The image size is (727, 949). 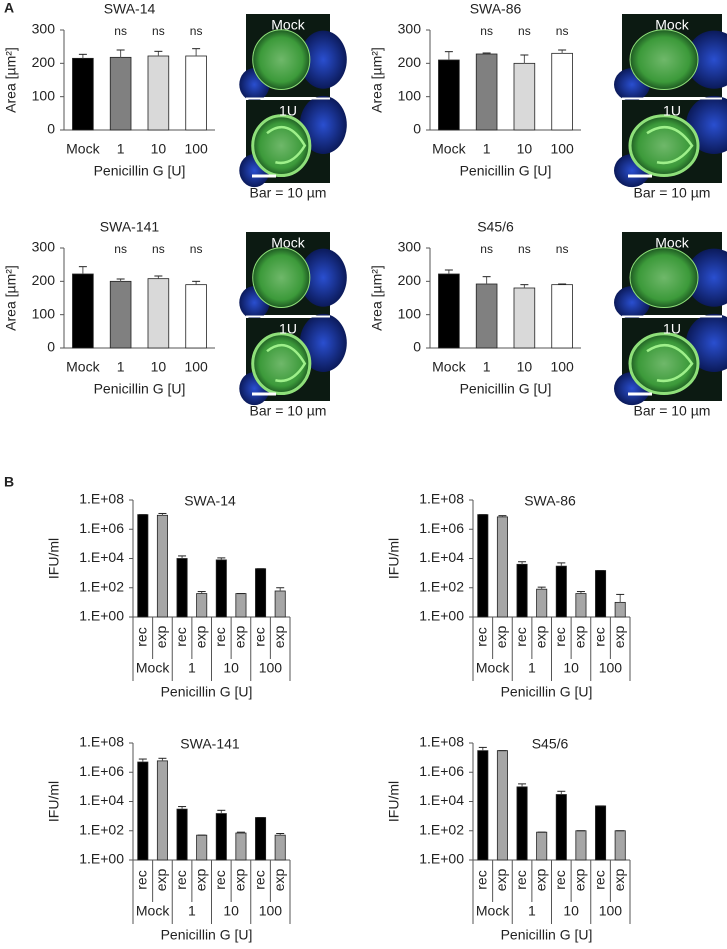 I want to click on panel-label: A, so click(x=9, y=8).